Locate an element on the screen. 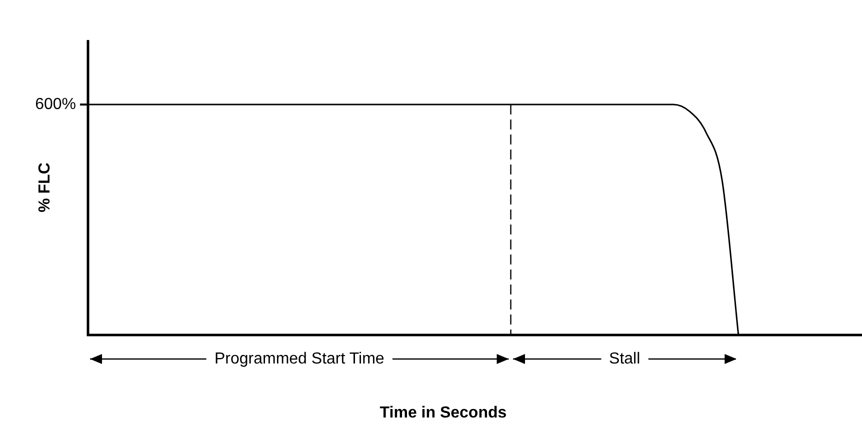  x-axis-title: Time in Seconds is located at coordinates (443, 413).